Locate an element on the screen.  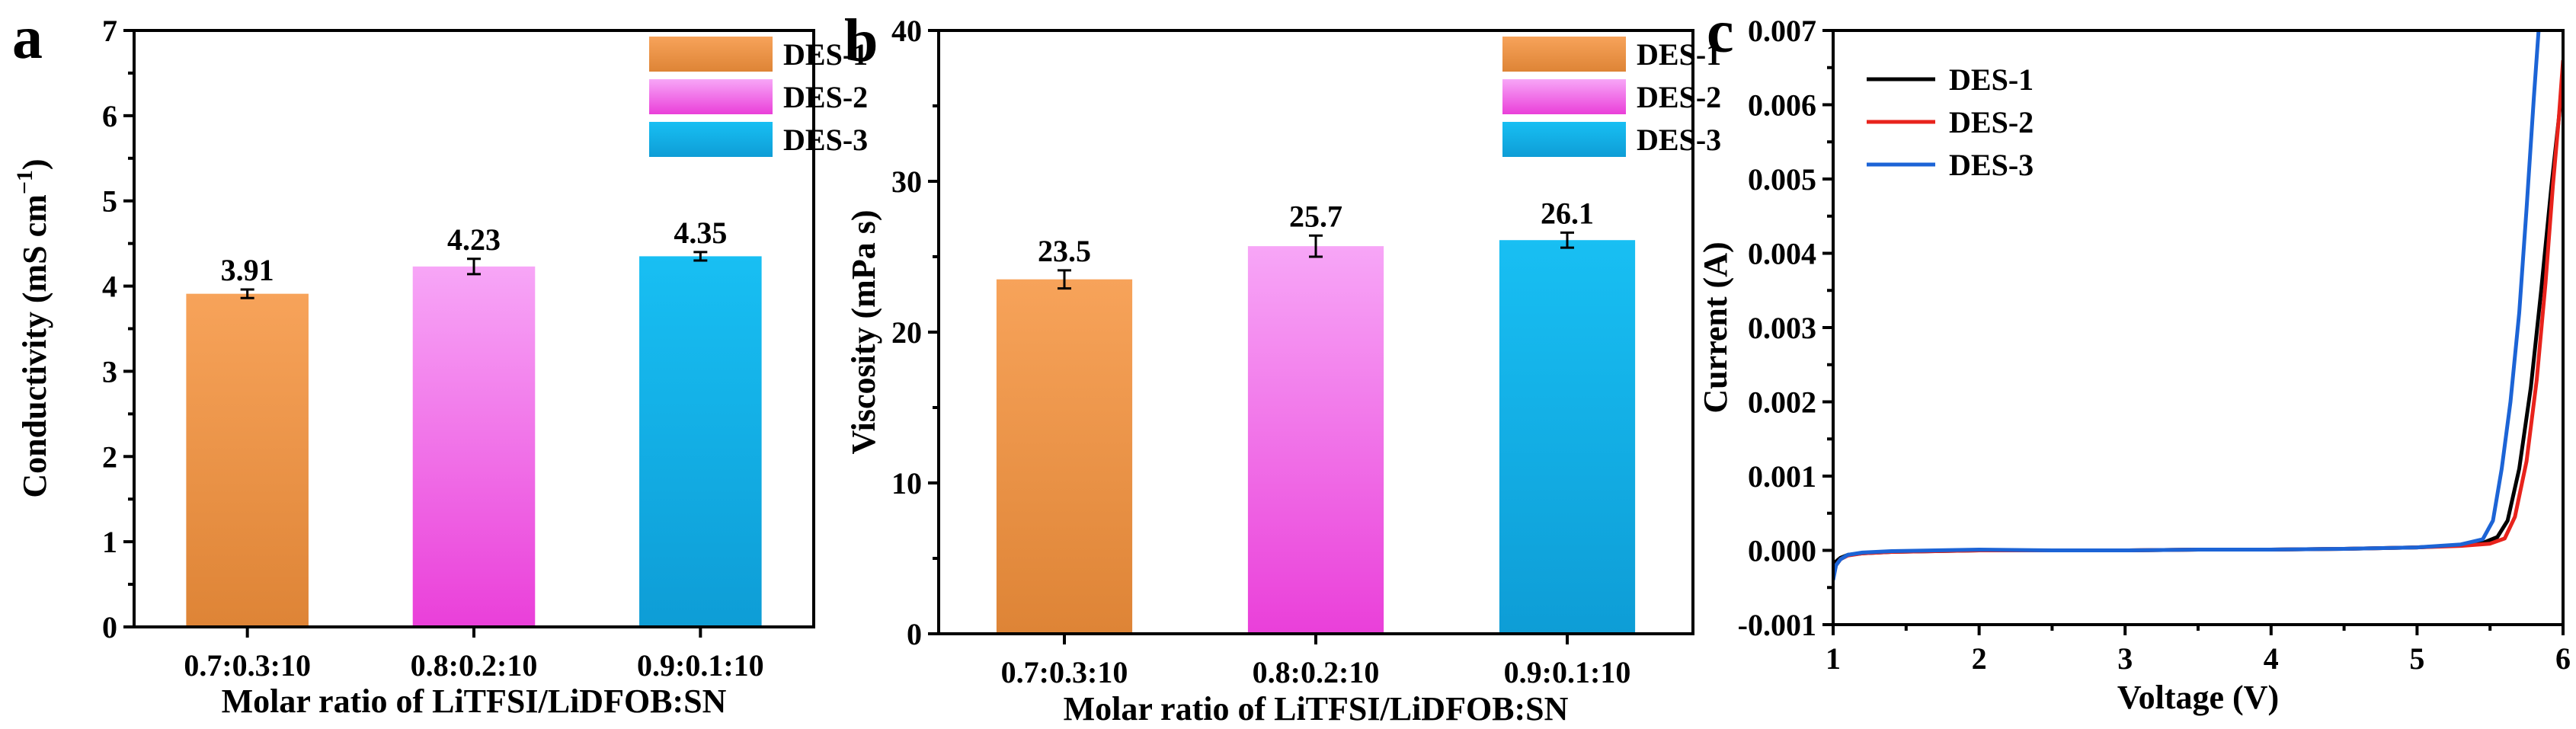
data-label: 23.5 is located at coordinates (1064, 251).